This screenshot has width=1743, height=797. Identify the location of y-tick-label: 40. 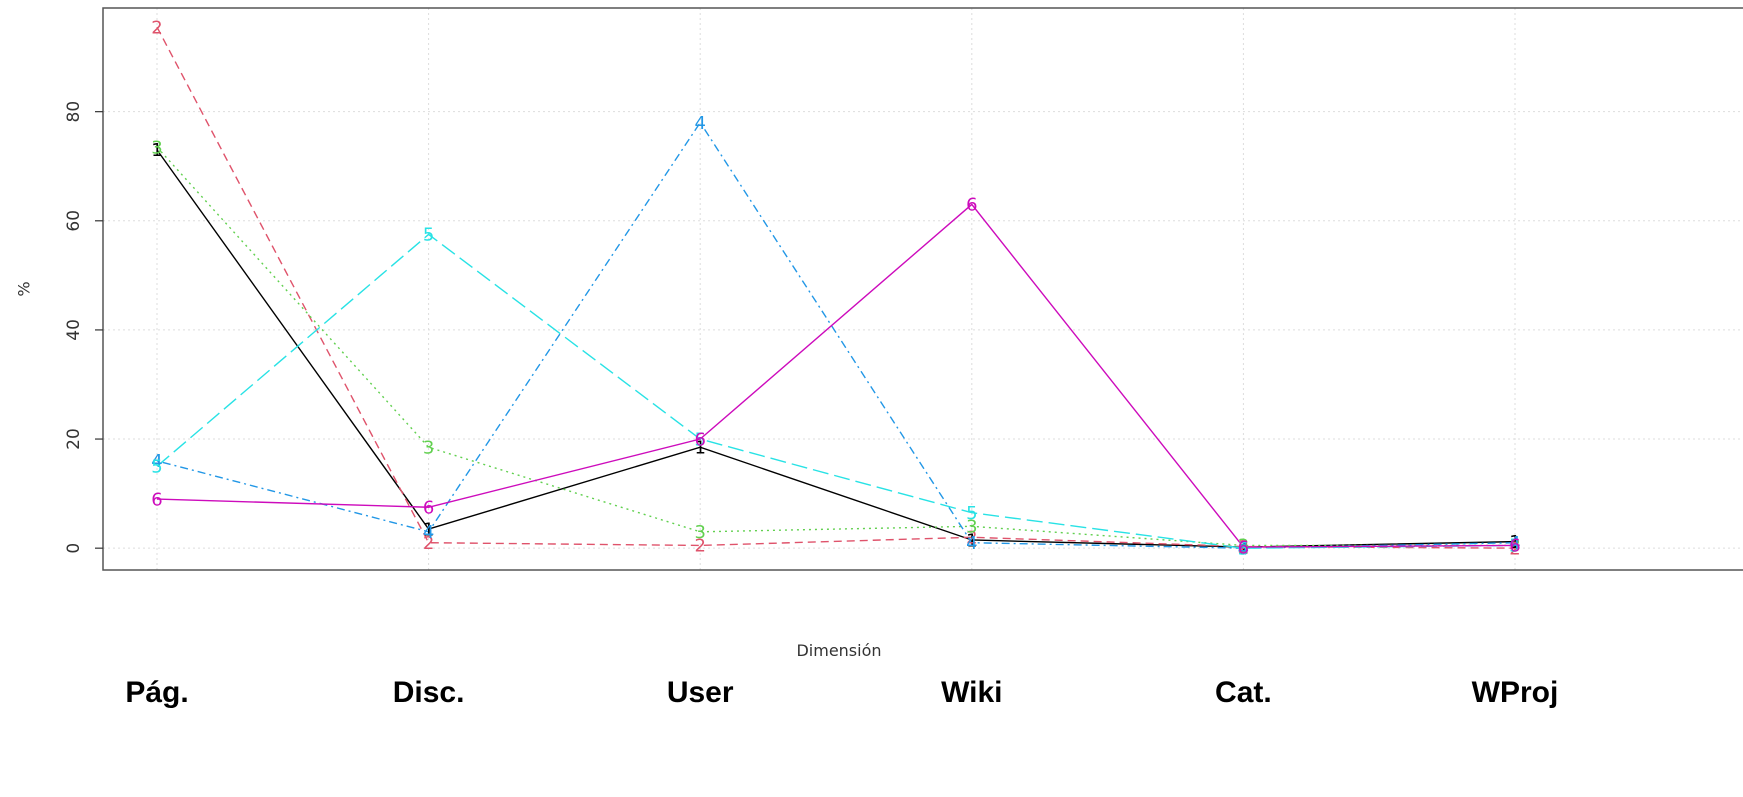
(74, 330).